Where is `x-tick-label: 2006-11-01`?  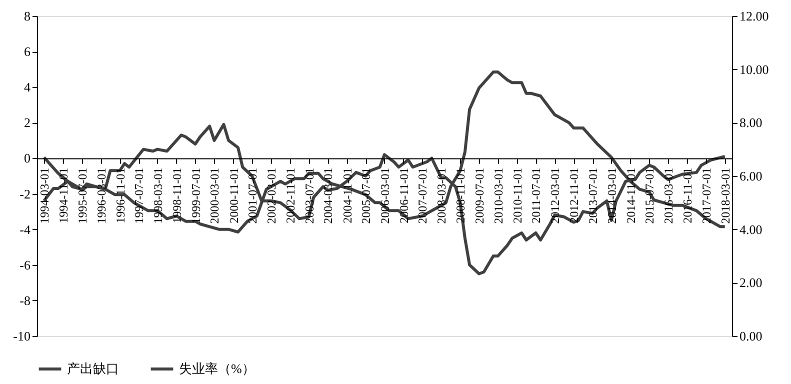
x-tick-label: 2006-11-01 is located at coordinates (403, 196).